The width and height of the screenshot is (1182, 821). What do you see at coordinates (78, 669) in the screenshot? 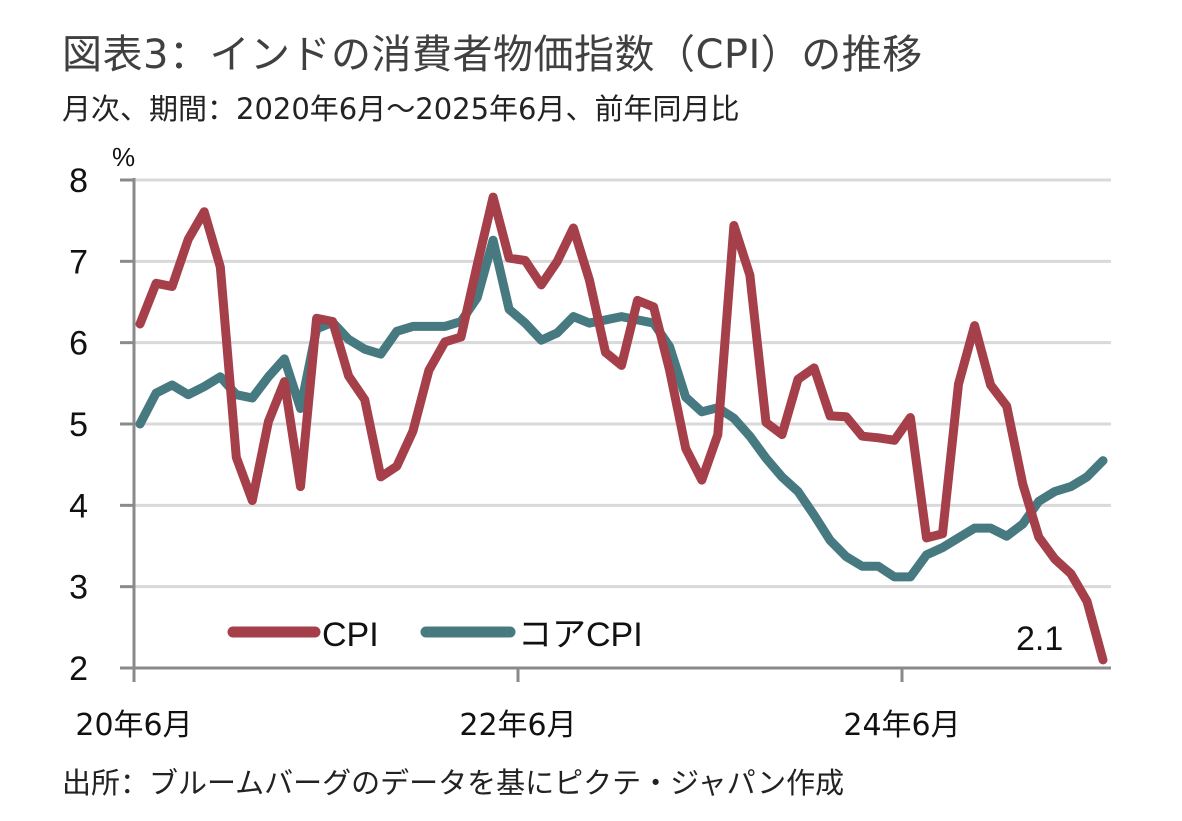
I see `y-tick-label: 2` at bounding box center [78, 669].